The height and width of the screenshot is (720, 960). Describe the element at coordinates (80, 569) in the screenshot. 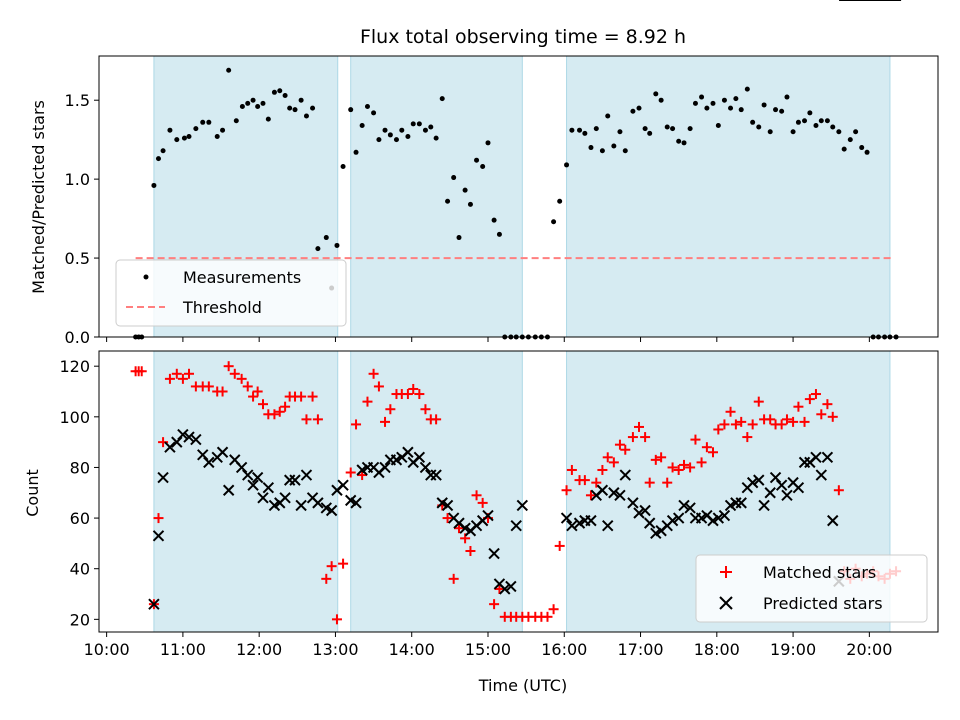

I see `y-tick-label: 40` at that location.